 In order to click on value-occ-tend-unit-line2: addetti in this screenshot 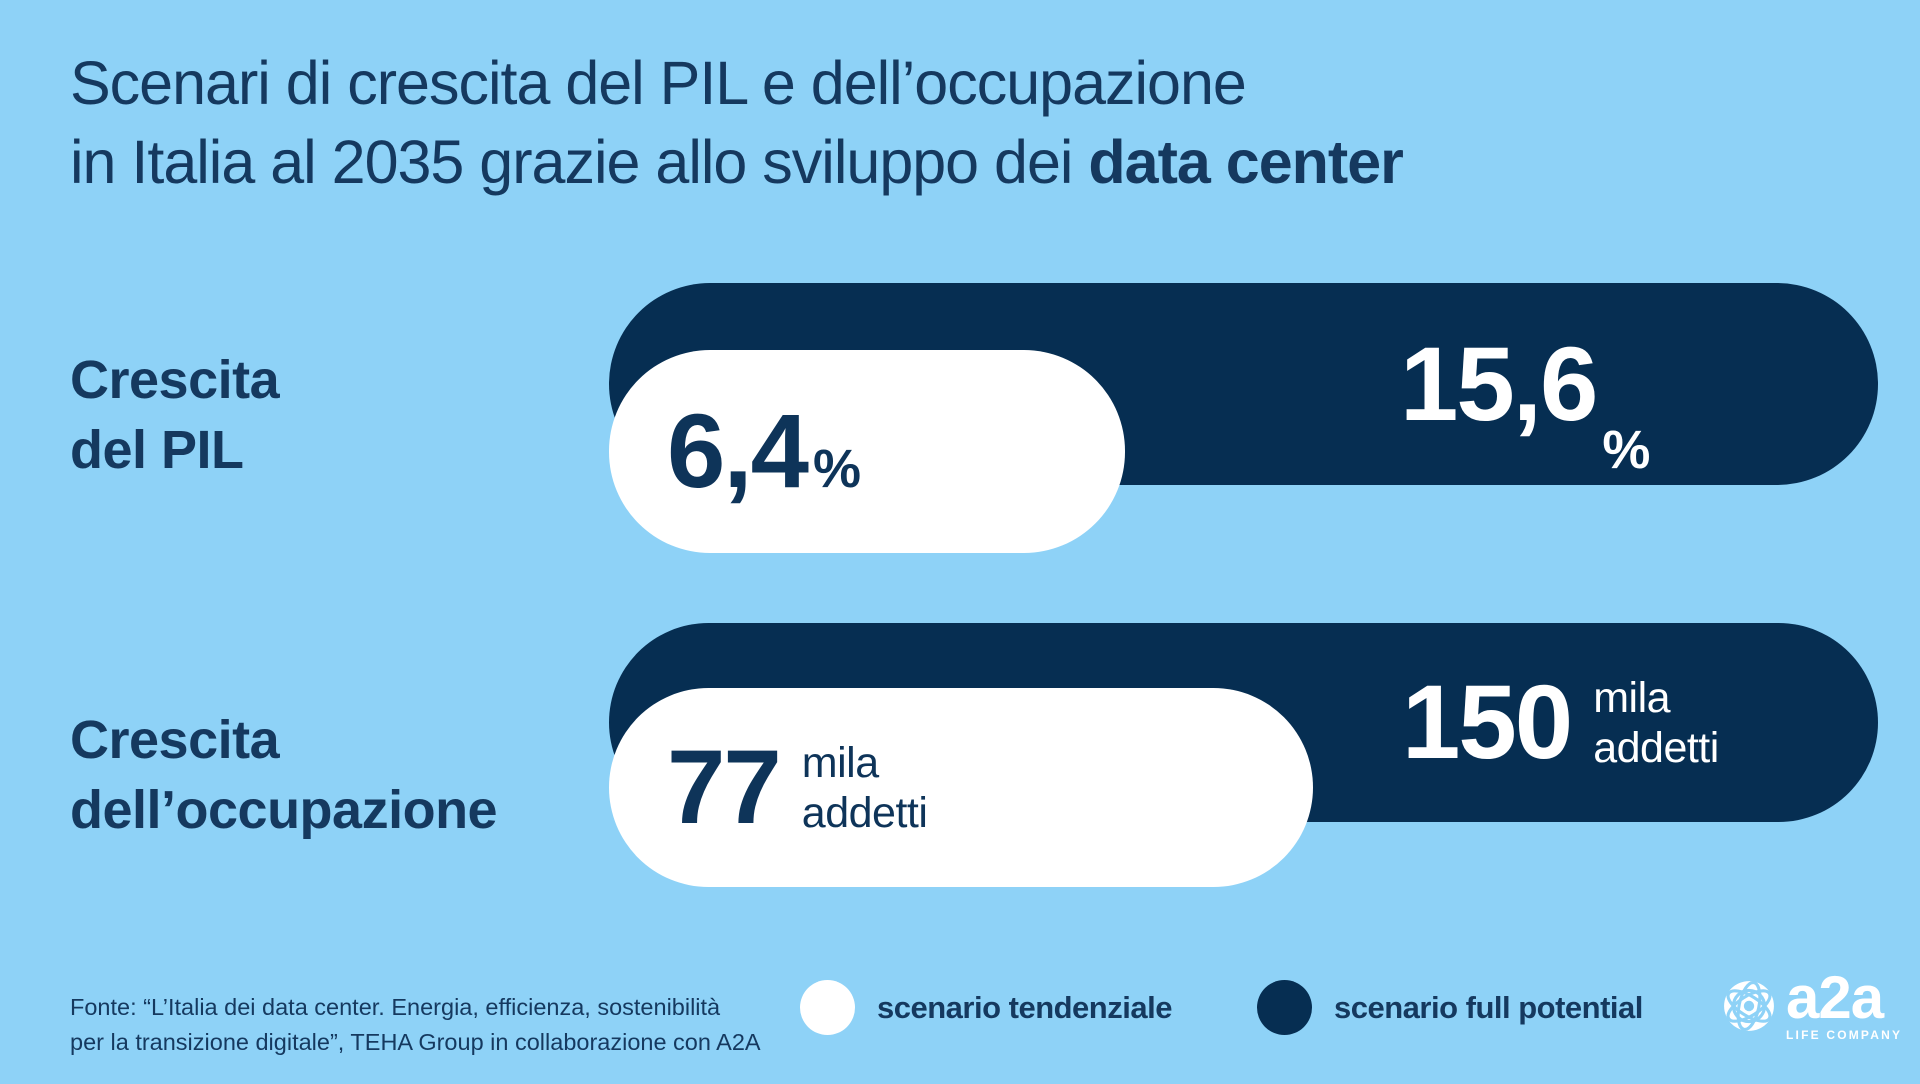, I will do `click(864, 812)`.